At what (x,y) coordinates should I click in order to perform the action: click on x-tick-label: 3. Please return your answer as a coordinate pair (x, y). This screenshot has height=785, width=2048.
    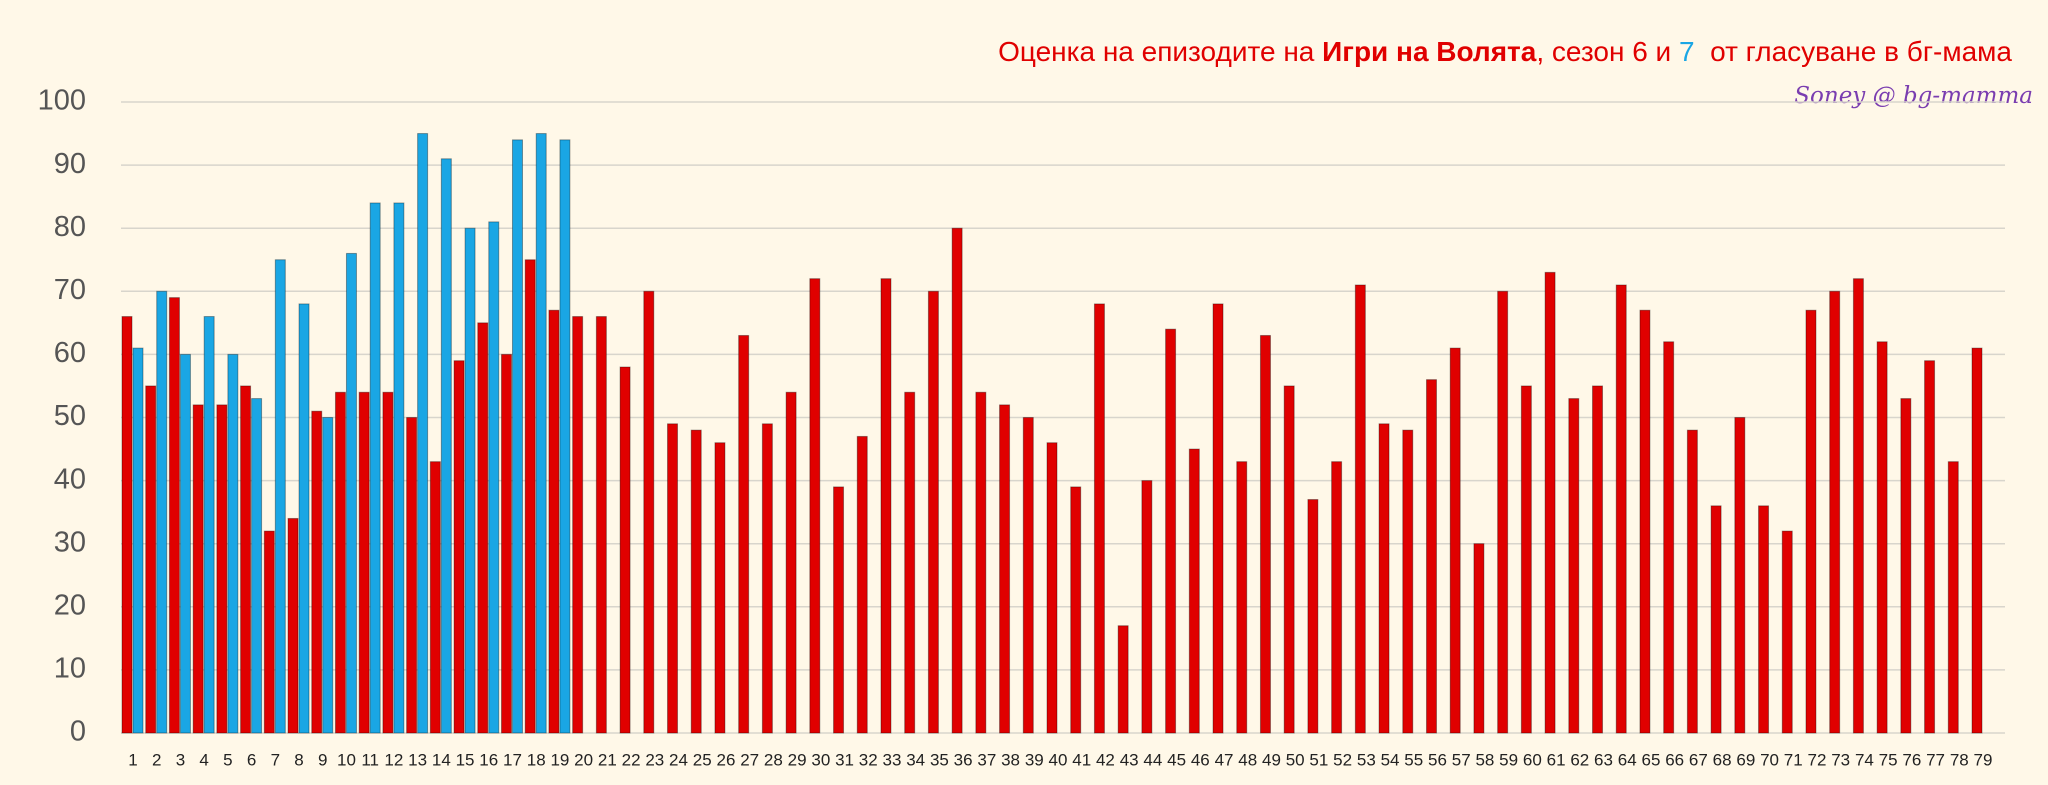
    Looking at the image, I should click on (180, 759).